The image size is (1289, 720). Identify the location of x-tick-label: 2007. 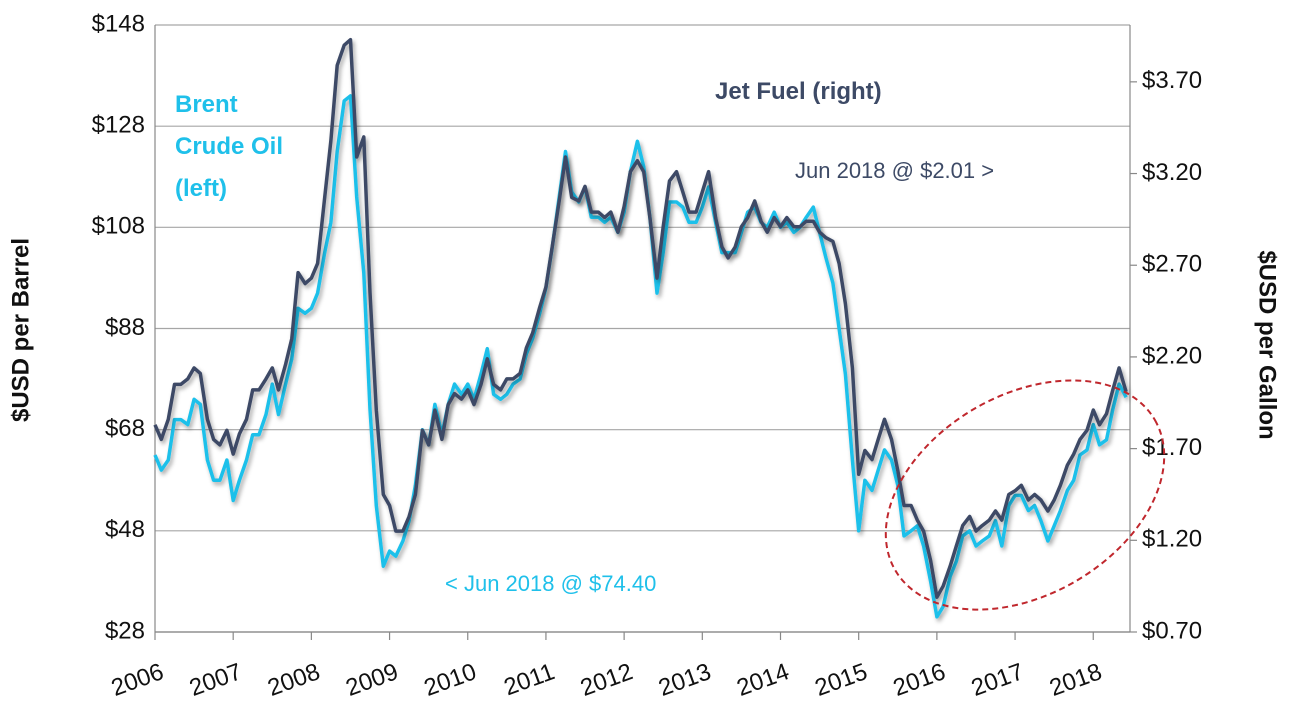
(215, 680).